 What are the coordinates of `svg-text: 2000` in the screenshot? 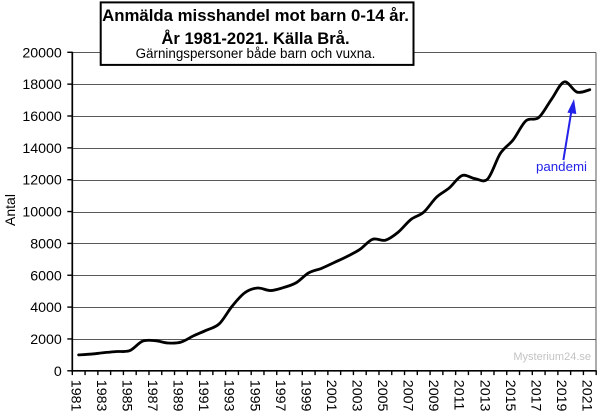 It's located at (46, 340).